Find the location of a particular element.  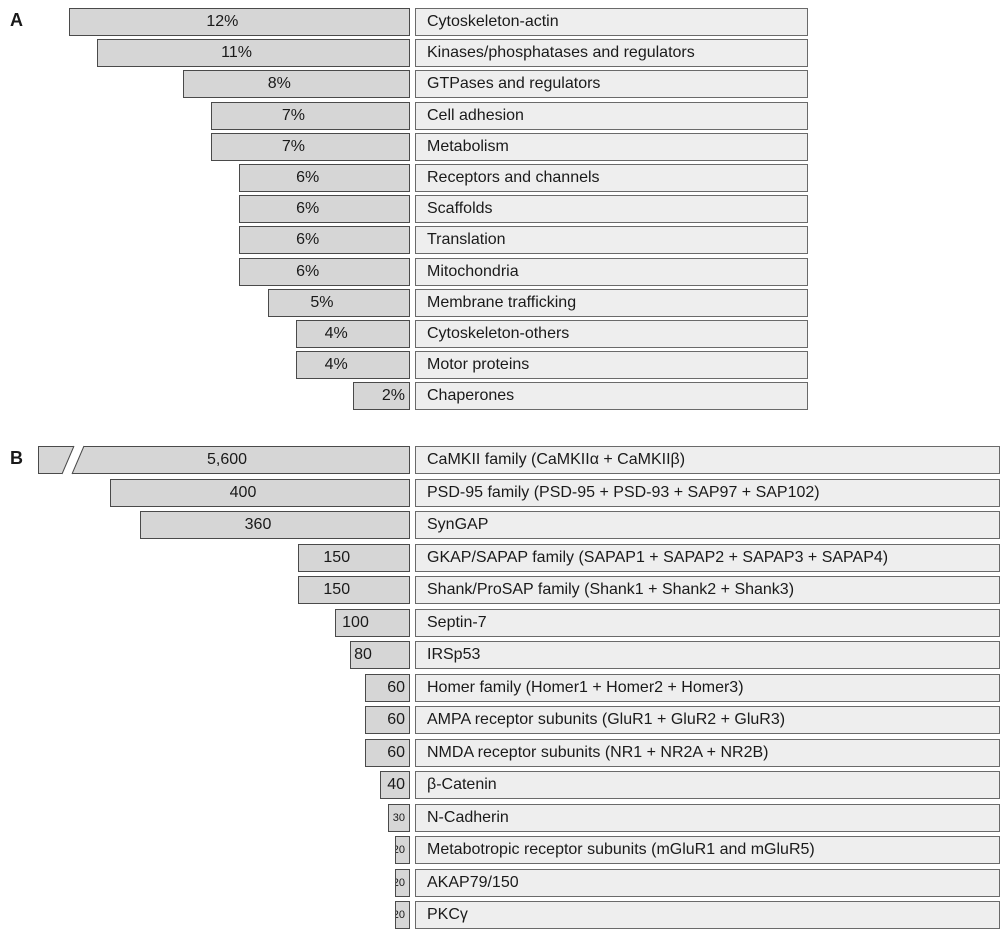

category-label: PKCγ is located at coordinates (707, 915).